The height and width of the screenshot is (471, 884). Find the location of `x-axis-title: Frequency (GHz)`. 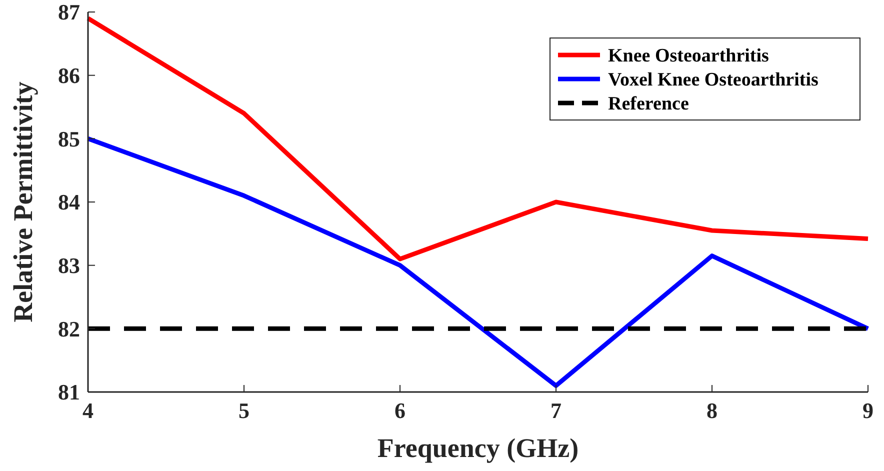

x-axis-title: Frequency (GHz) is located at coordinates (478, 448).